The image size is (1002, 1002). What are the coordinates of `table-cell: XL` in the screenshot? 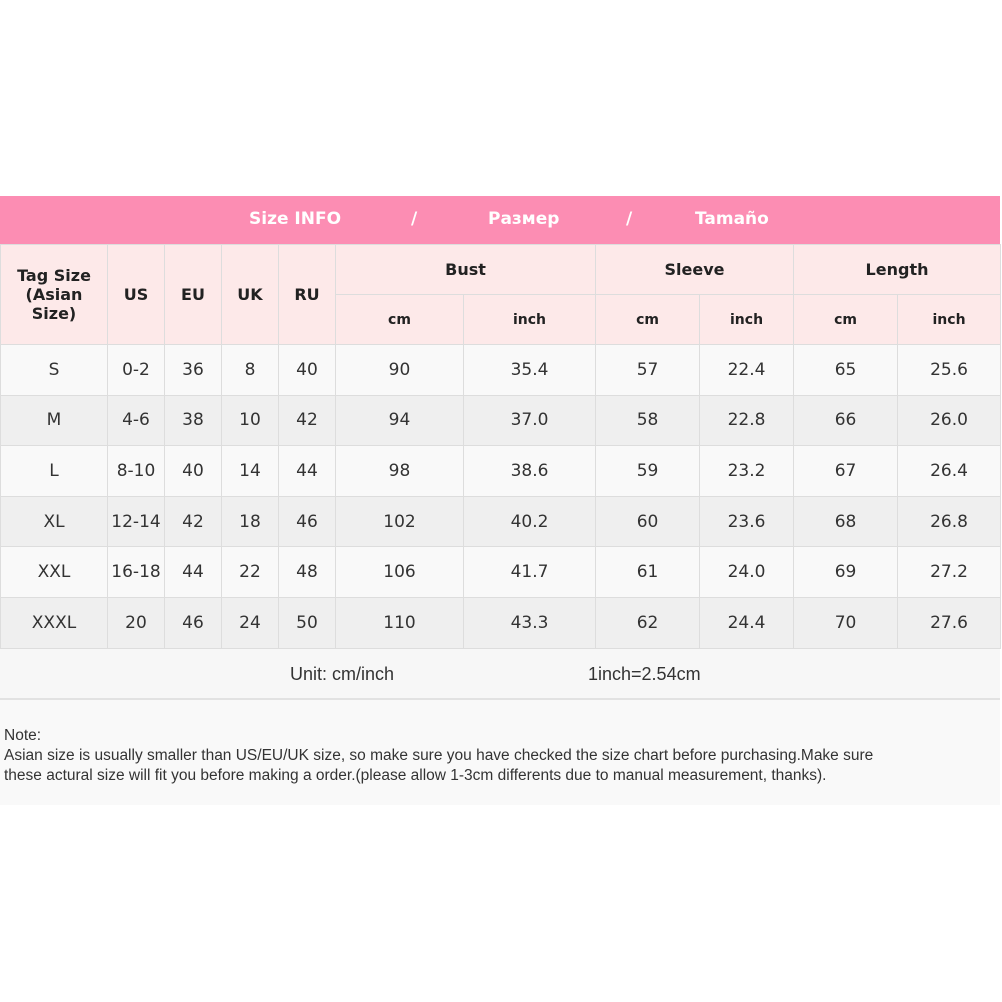 It's located at (54, 521).